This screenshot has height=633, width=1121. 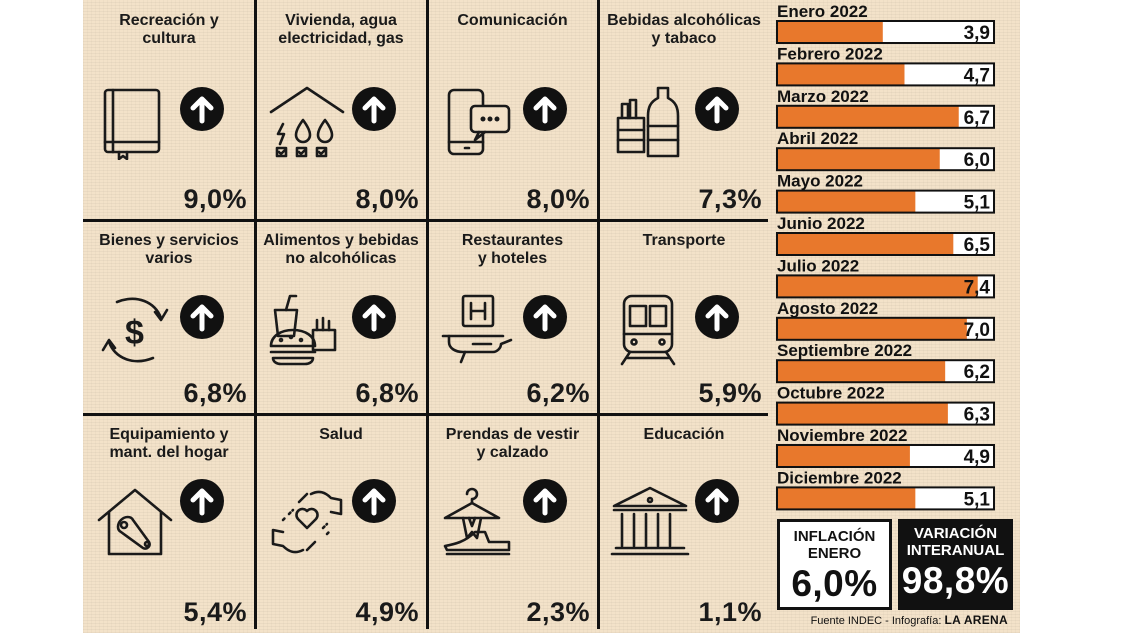 I want to click on category-value: 9,0%, so click(x=215, y=199).